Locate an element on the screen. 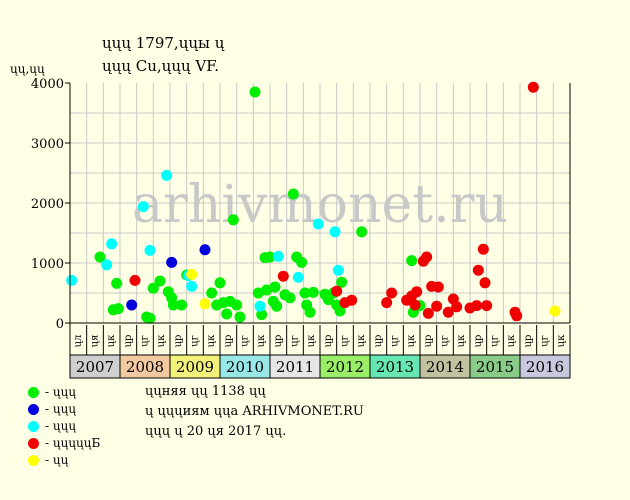 The image size is (630, 500). year-label: 2013 is located at coordinates (395, 367).